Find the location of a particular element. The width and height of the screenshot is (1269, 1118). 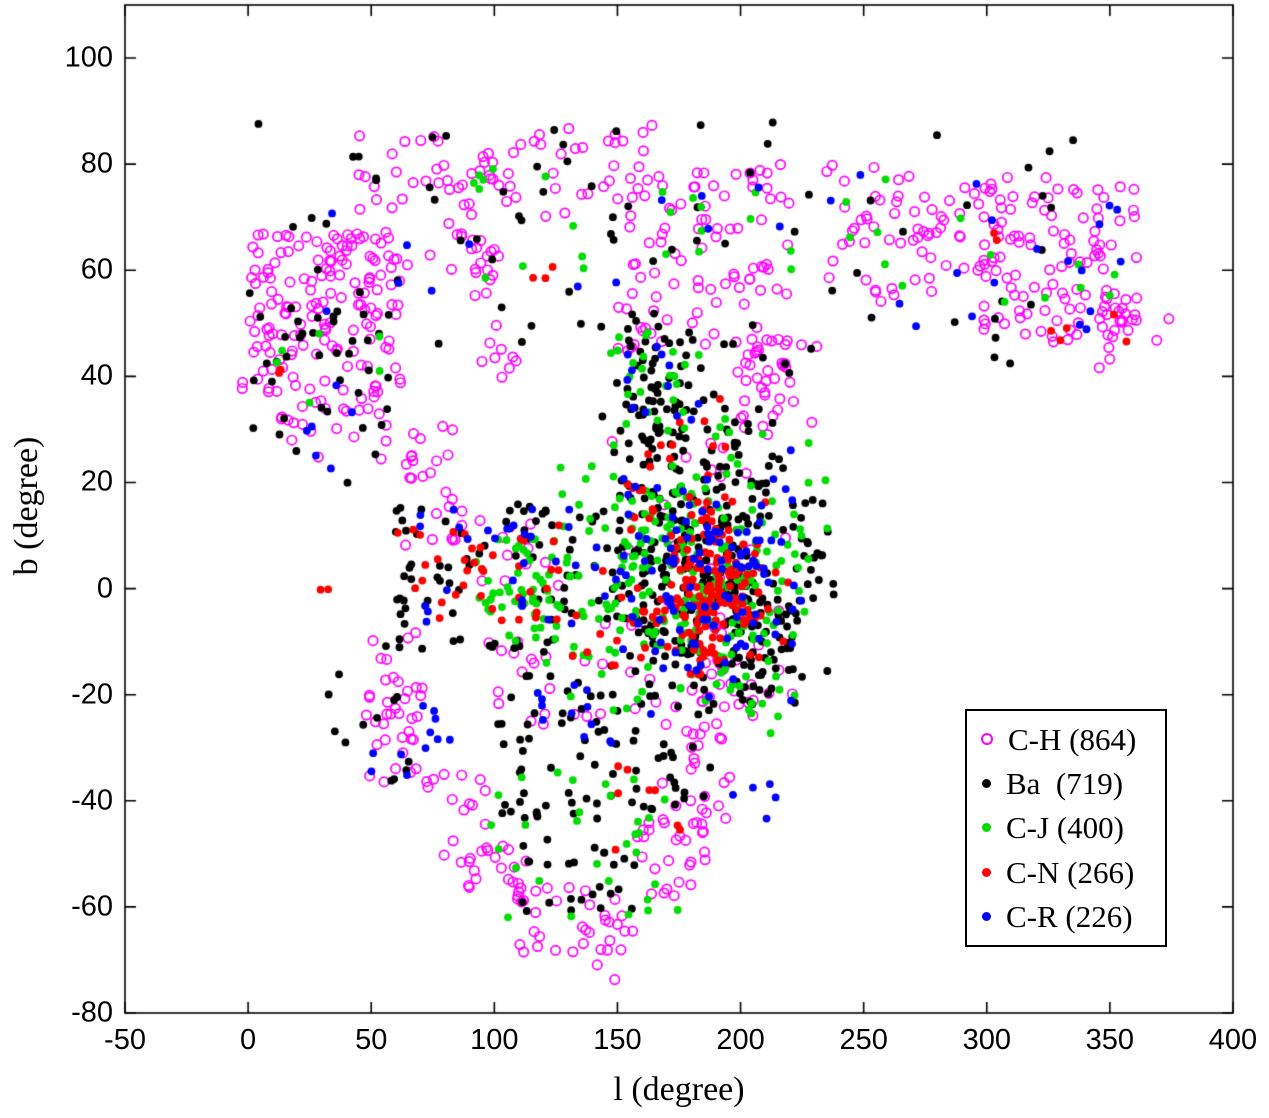

x-tick-label: 0 is located at coordinates (248, 1040).